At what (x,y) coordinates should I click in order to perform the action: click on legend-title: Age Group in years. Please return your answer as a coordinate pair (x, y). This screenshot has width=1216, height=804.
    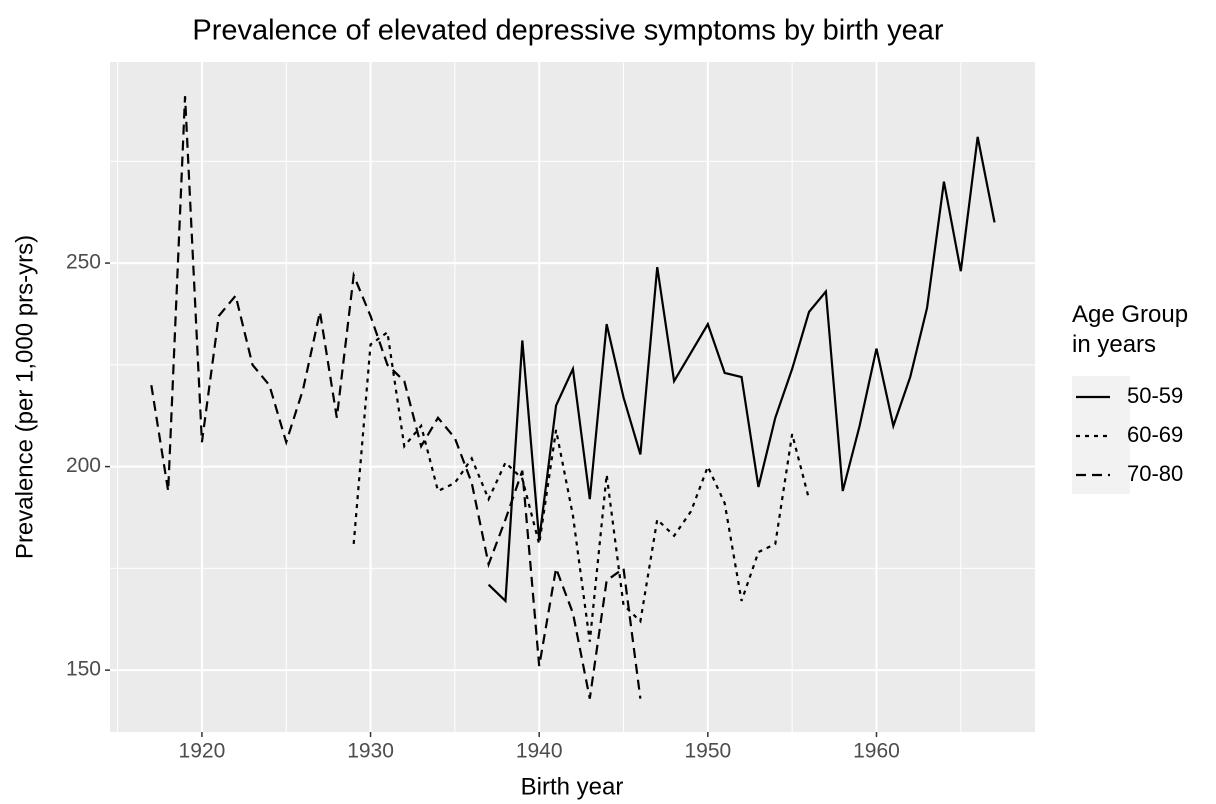
    Looking at the image, I should click on (1130, 329).